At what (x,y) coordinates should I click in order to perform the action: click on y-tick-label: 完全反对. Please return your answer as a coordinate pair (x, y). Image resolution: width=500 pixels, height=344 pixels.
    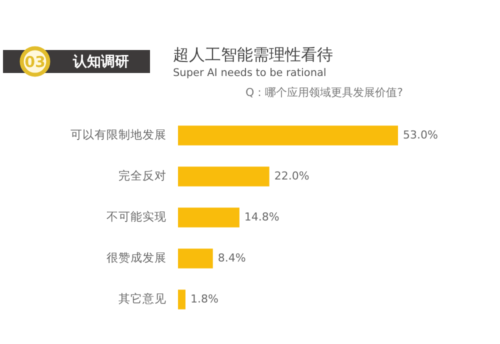
    Looking at the image, I should click on (142, 175).